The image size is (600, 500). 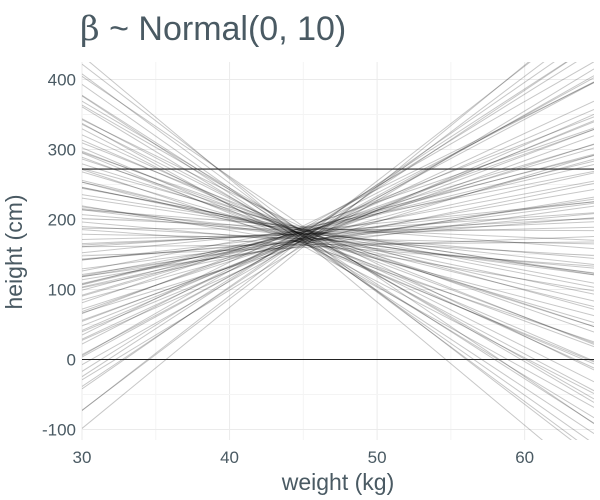 What do you see at coordinates (62, 220) in the screenshot?
I see `y-tick-label: 200` at bounding box center [62, 220].